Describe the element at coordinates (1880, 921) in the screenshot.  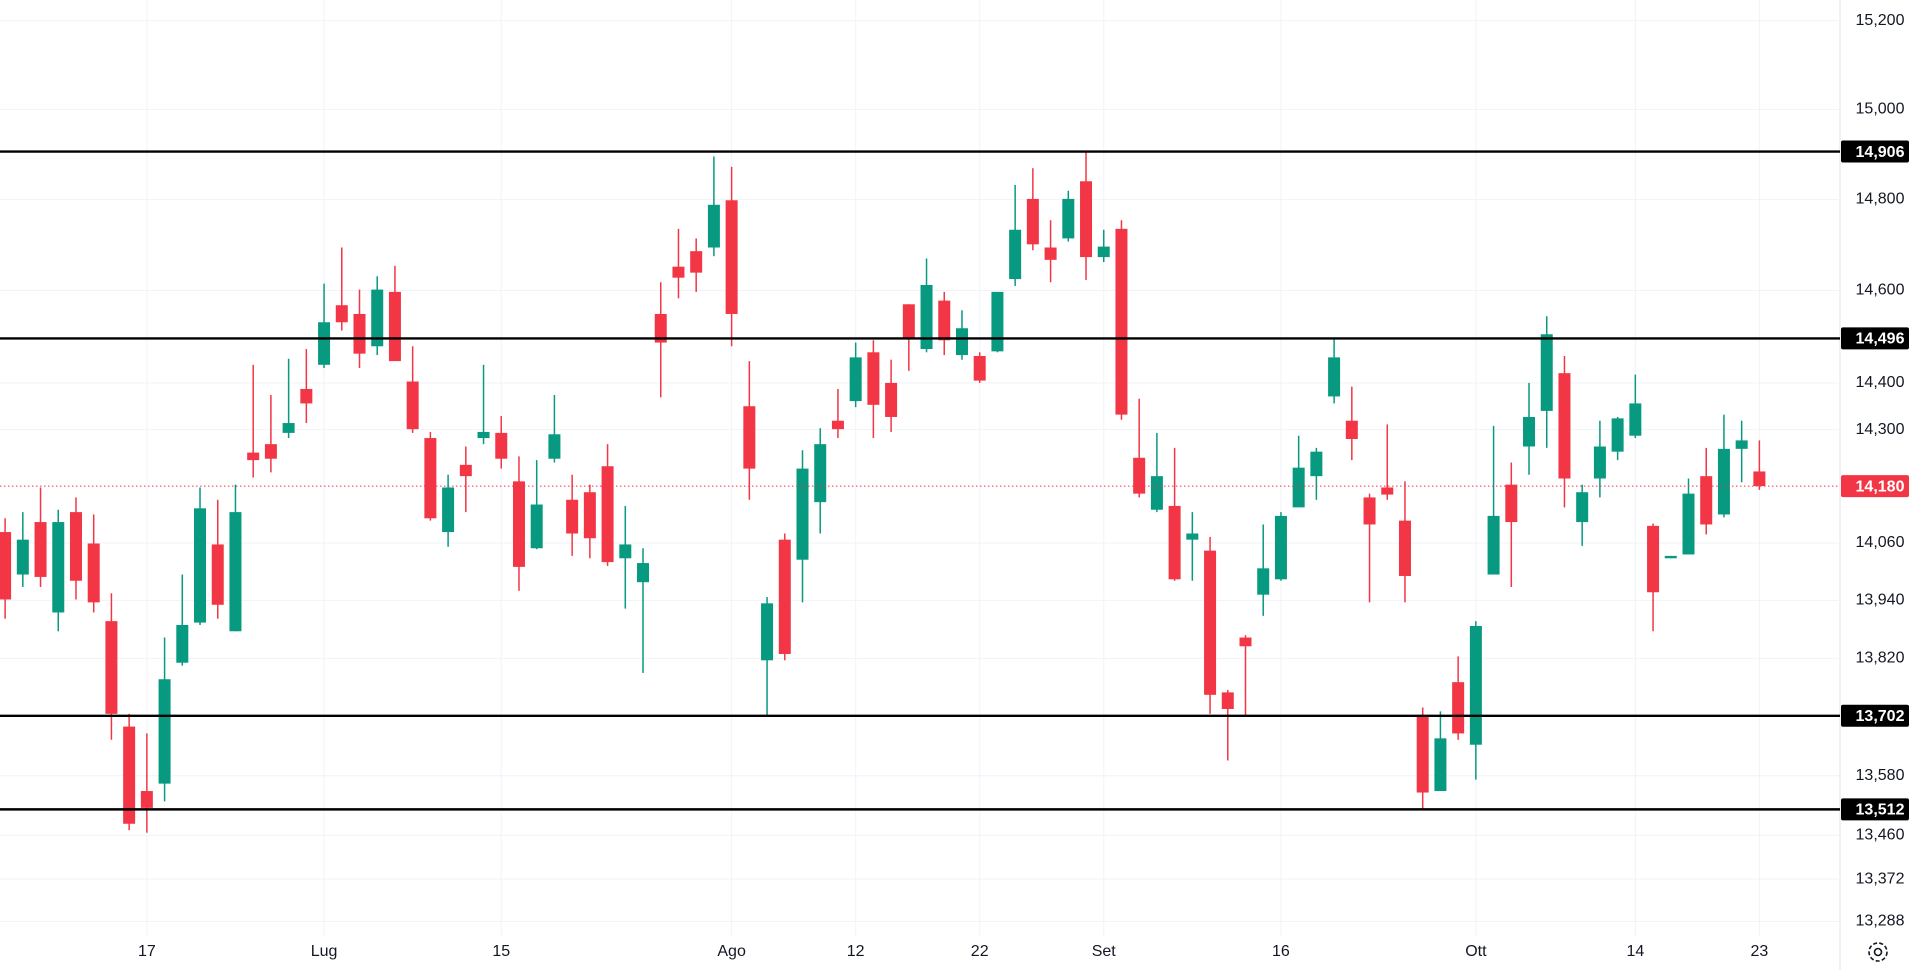
I see `y-tick-label: 13,288` at that location.